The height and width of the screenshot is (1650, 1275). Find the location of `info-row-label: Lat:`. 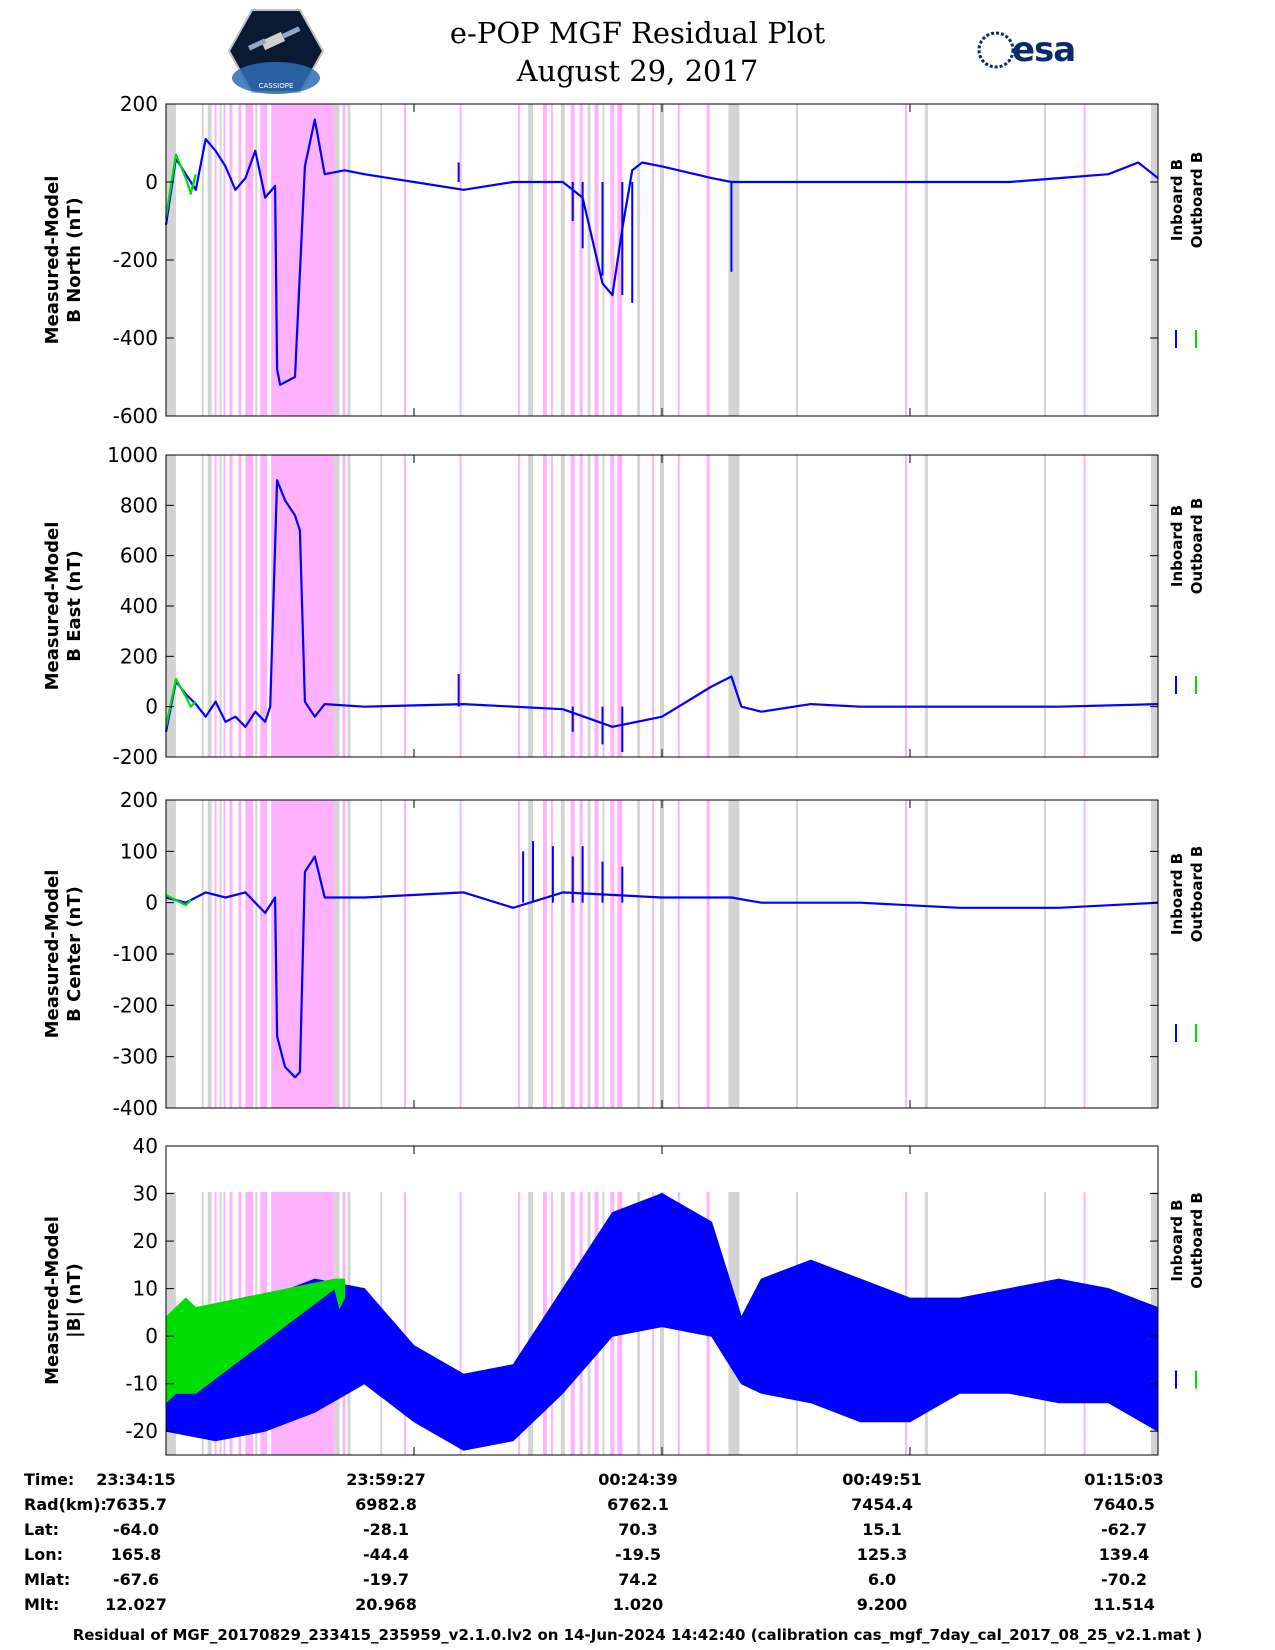

info-row-label: Lat: is located at coordinates (42, 1529).